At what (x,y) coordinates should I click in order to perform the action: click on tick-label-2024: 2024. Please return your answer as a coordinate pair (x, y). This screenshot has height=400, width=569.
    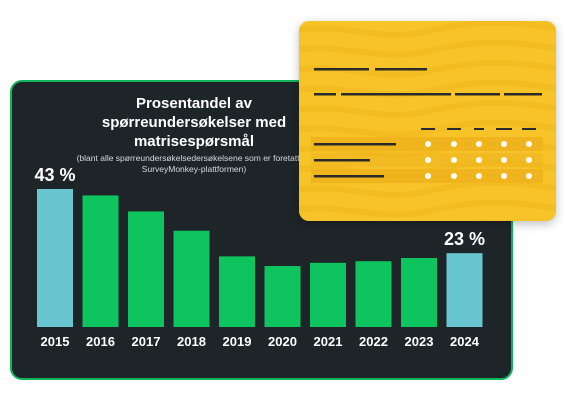
    Looking at the image, I should click on (465, 341).